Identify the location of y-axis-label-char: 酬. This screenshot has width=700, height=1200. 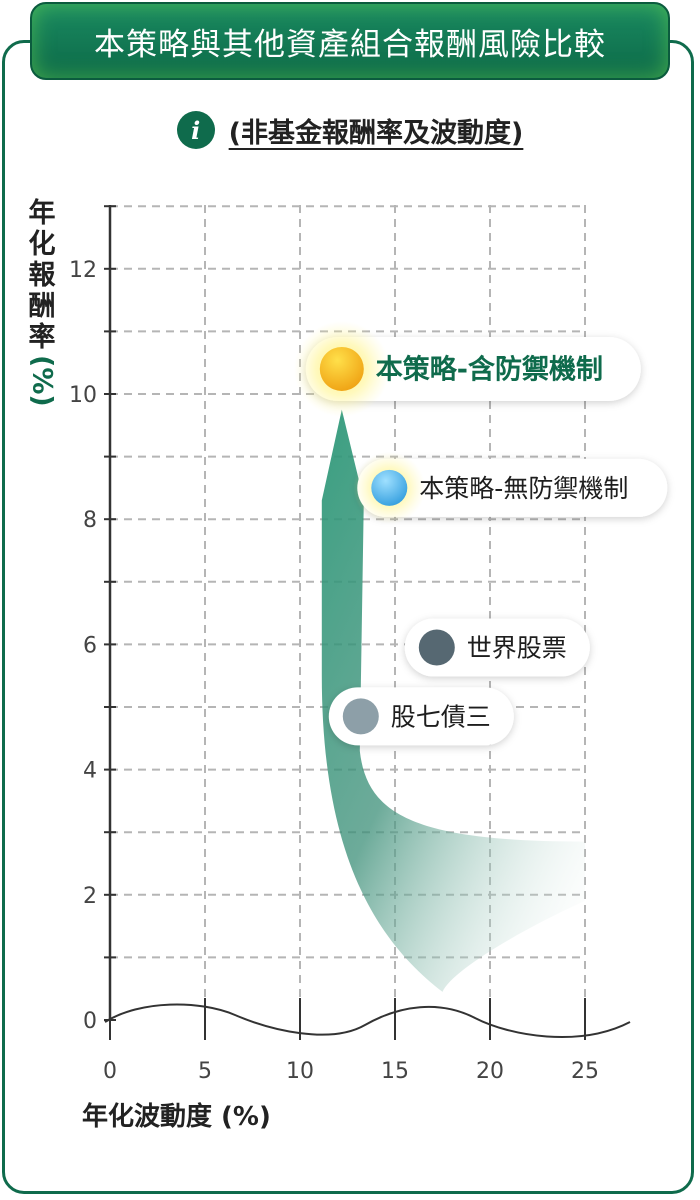
(42, 306).